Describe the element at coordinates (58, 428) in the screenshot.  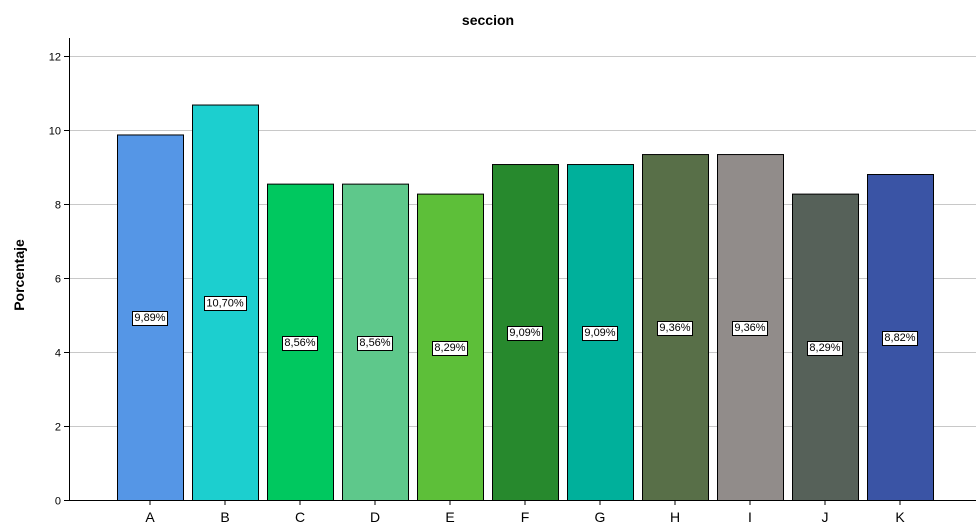
I see `y-tick-label: 2` at that location.